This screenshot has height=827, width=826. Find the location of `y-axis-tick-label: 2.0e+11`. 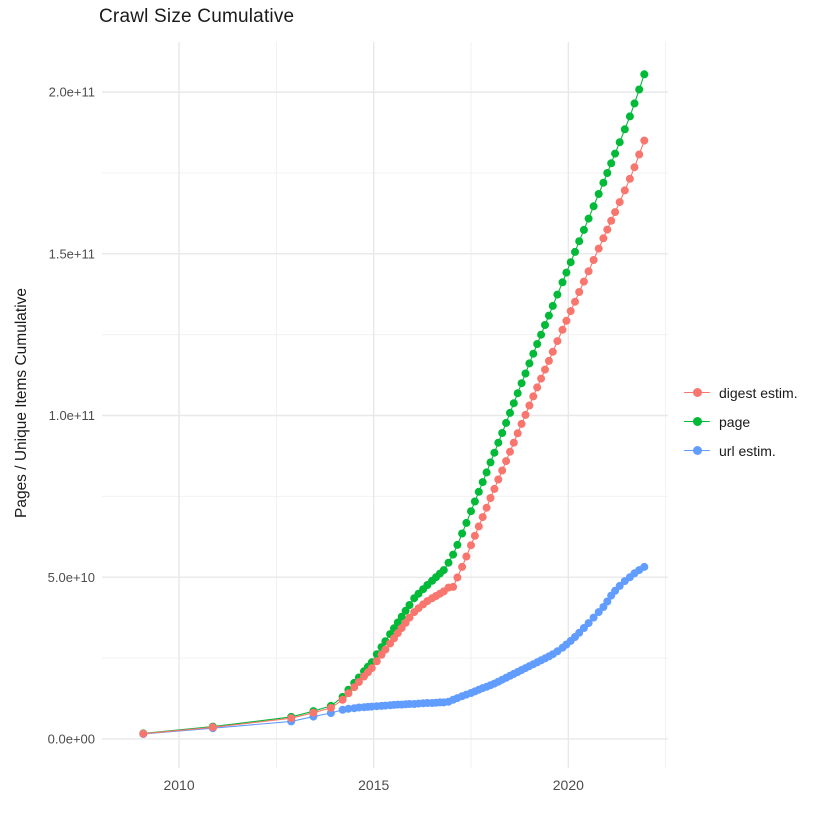

y-axis-tick-label: 2.0e+11 is located at coordinates (72, 92).